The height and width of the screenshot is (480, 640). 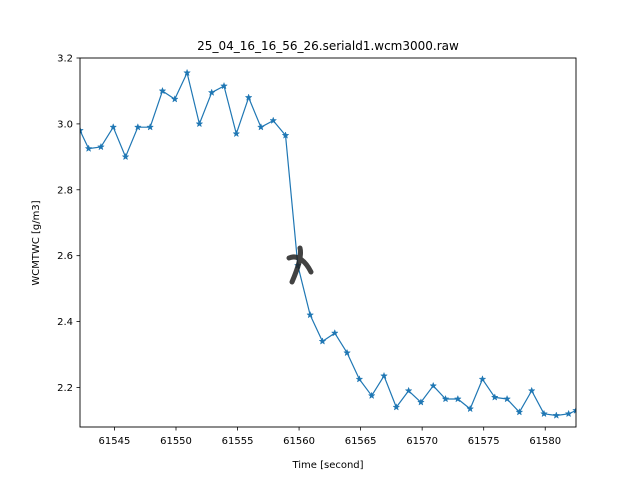 What do you see at coordinates (327, 465) in the screenshot?
I see `x-axis-label: Time [second]` at bounding box center [327, 465].